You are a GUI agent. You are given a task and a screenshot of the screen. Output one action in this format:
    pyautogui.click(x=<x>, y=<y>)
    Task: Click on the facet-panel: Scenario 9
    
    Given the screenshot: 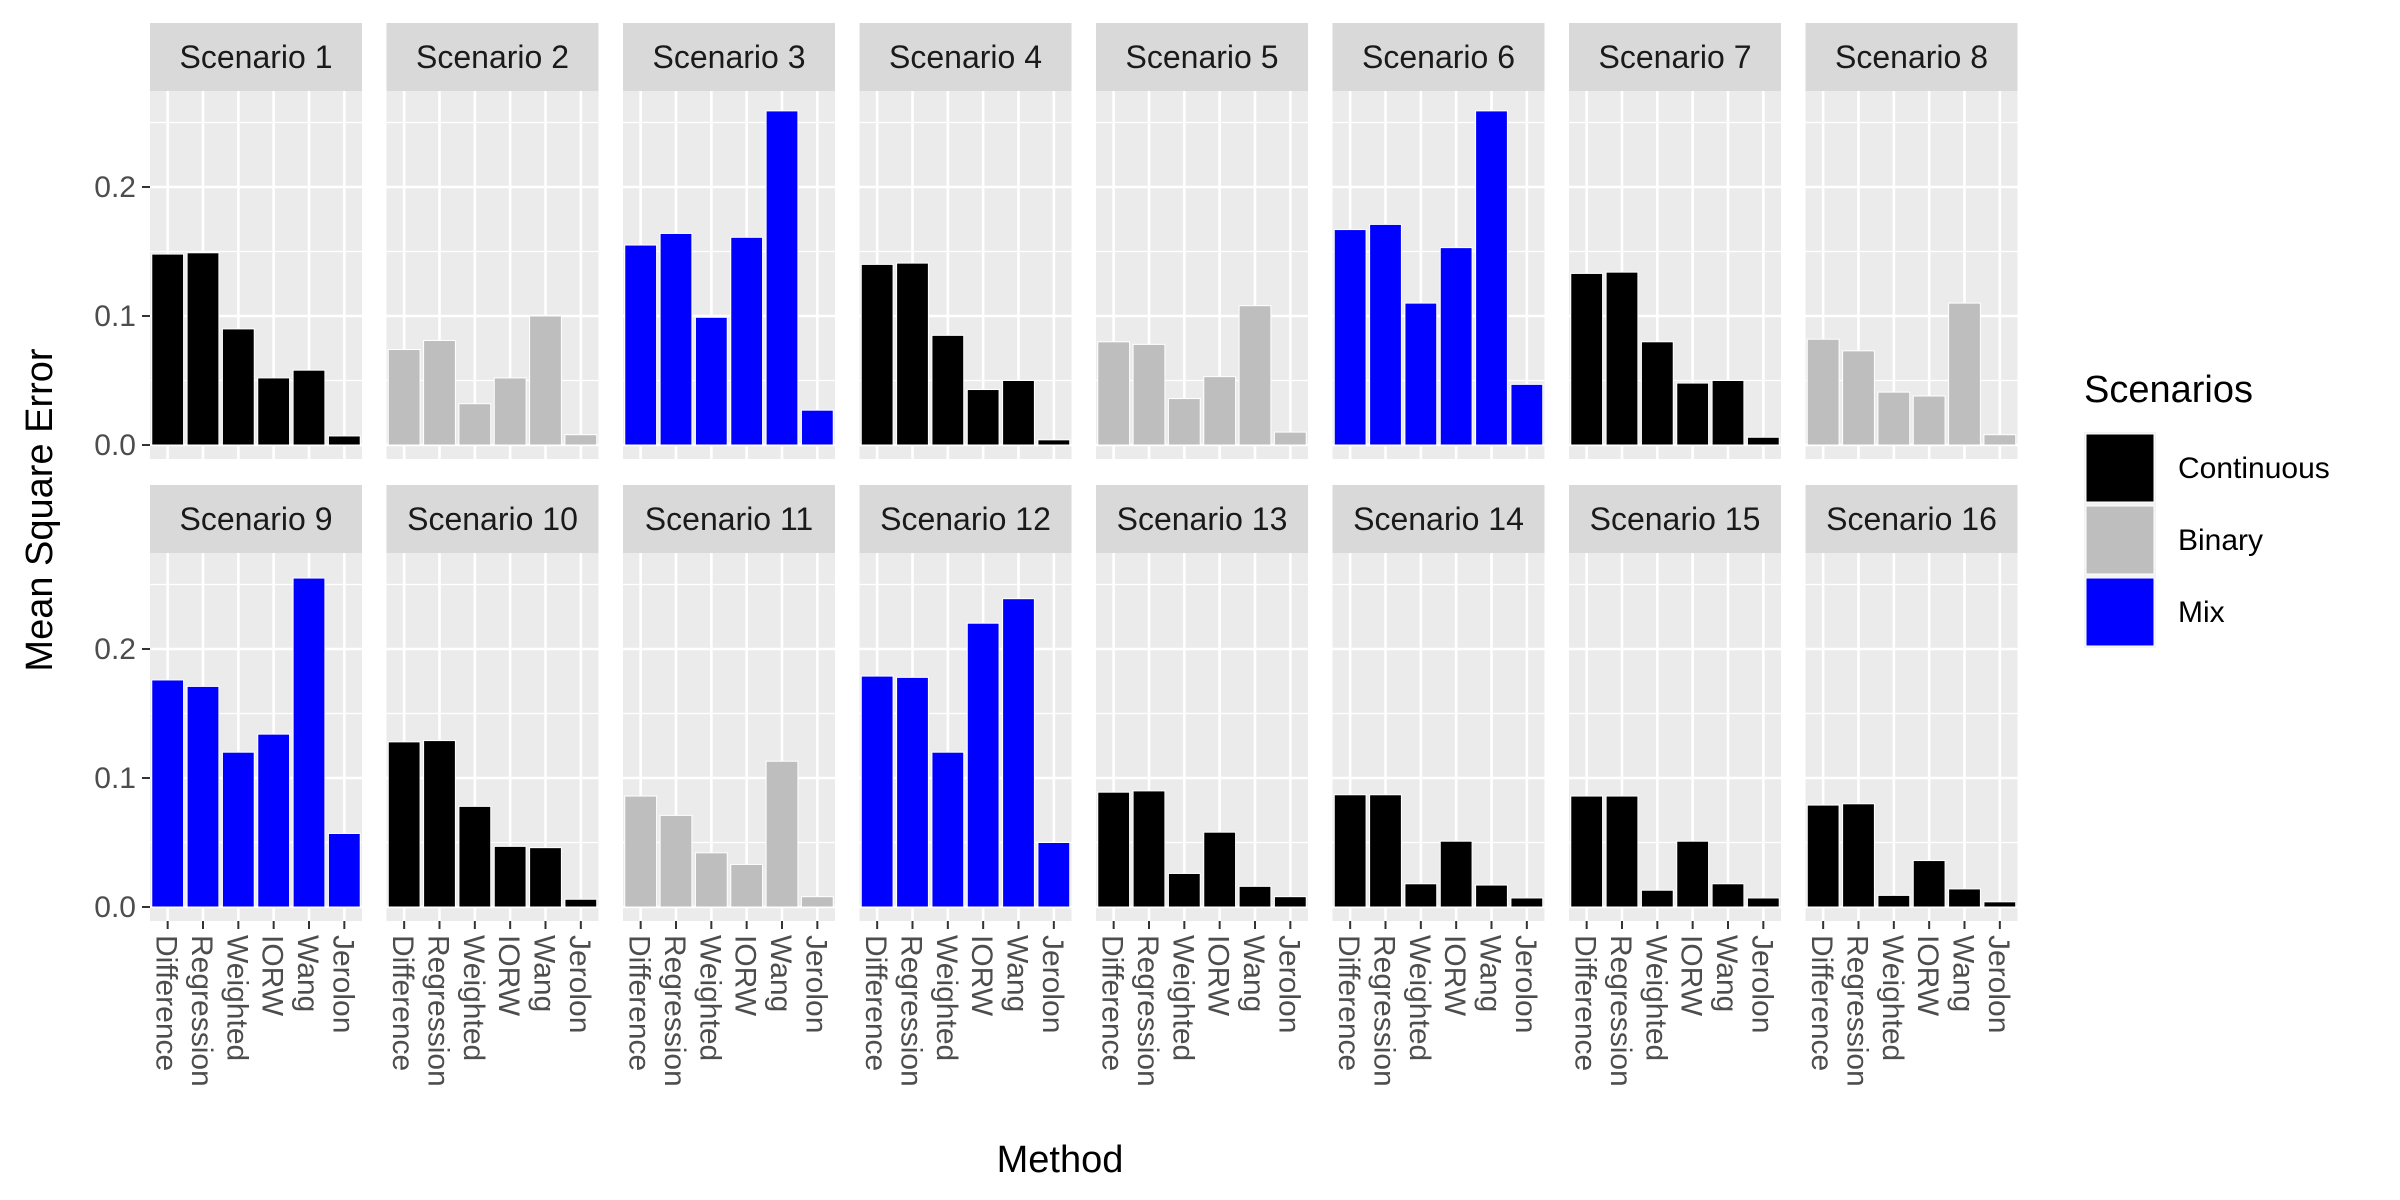 What is the action you would take?
    pyautogui.click(x=256, y=703)
    